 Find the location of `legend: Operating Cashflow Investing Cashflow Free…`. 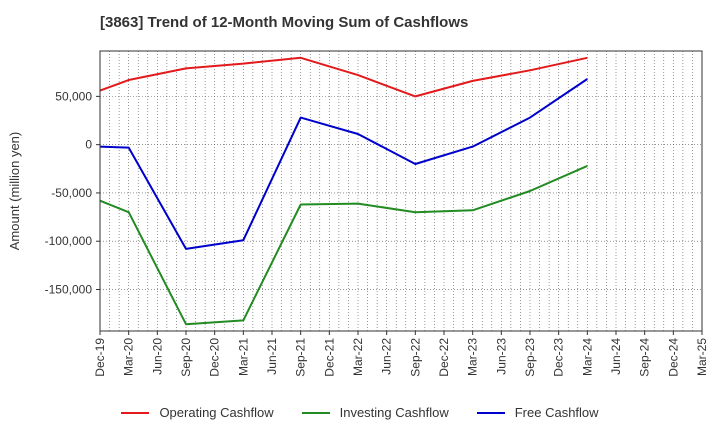

legend: Operating Cashflow Investing Cashflow Free… is located at coordinates (360, 412).